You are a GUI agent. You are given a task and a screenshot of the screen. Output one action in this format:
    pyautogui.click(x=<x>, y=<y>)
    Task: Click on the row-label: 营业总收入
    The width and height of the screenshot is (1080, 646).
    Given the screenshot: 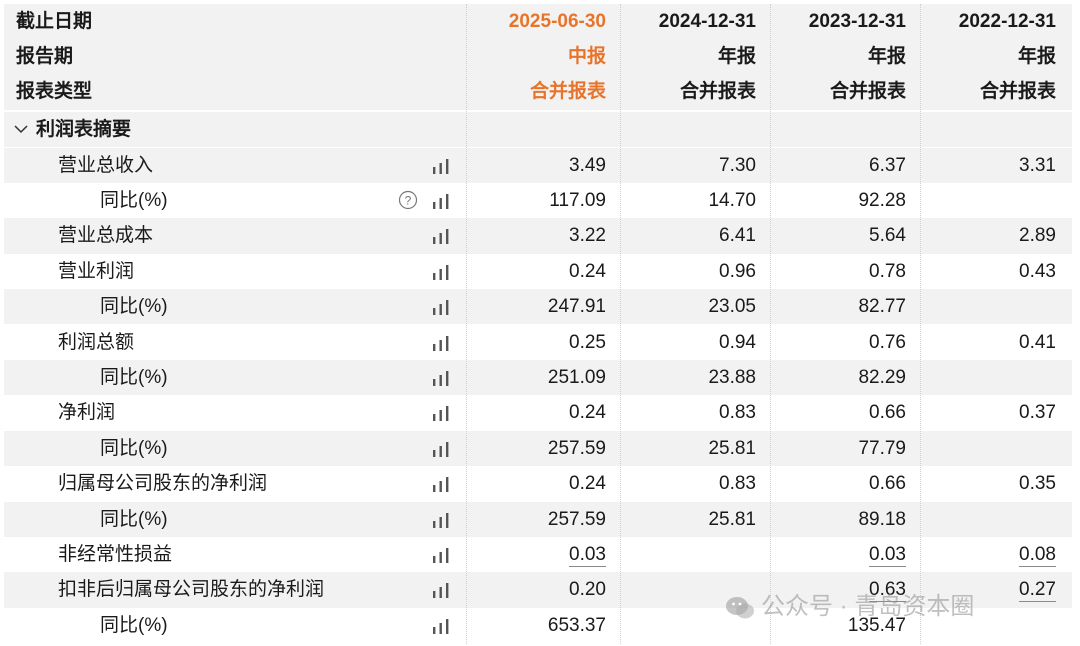 What is the action you would take?
    pyautogui.click(x=106, y=165)
    